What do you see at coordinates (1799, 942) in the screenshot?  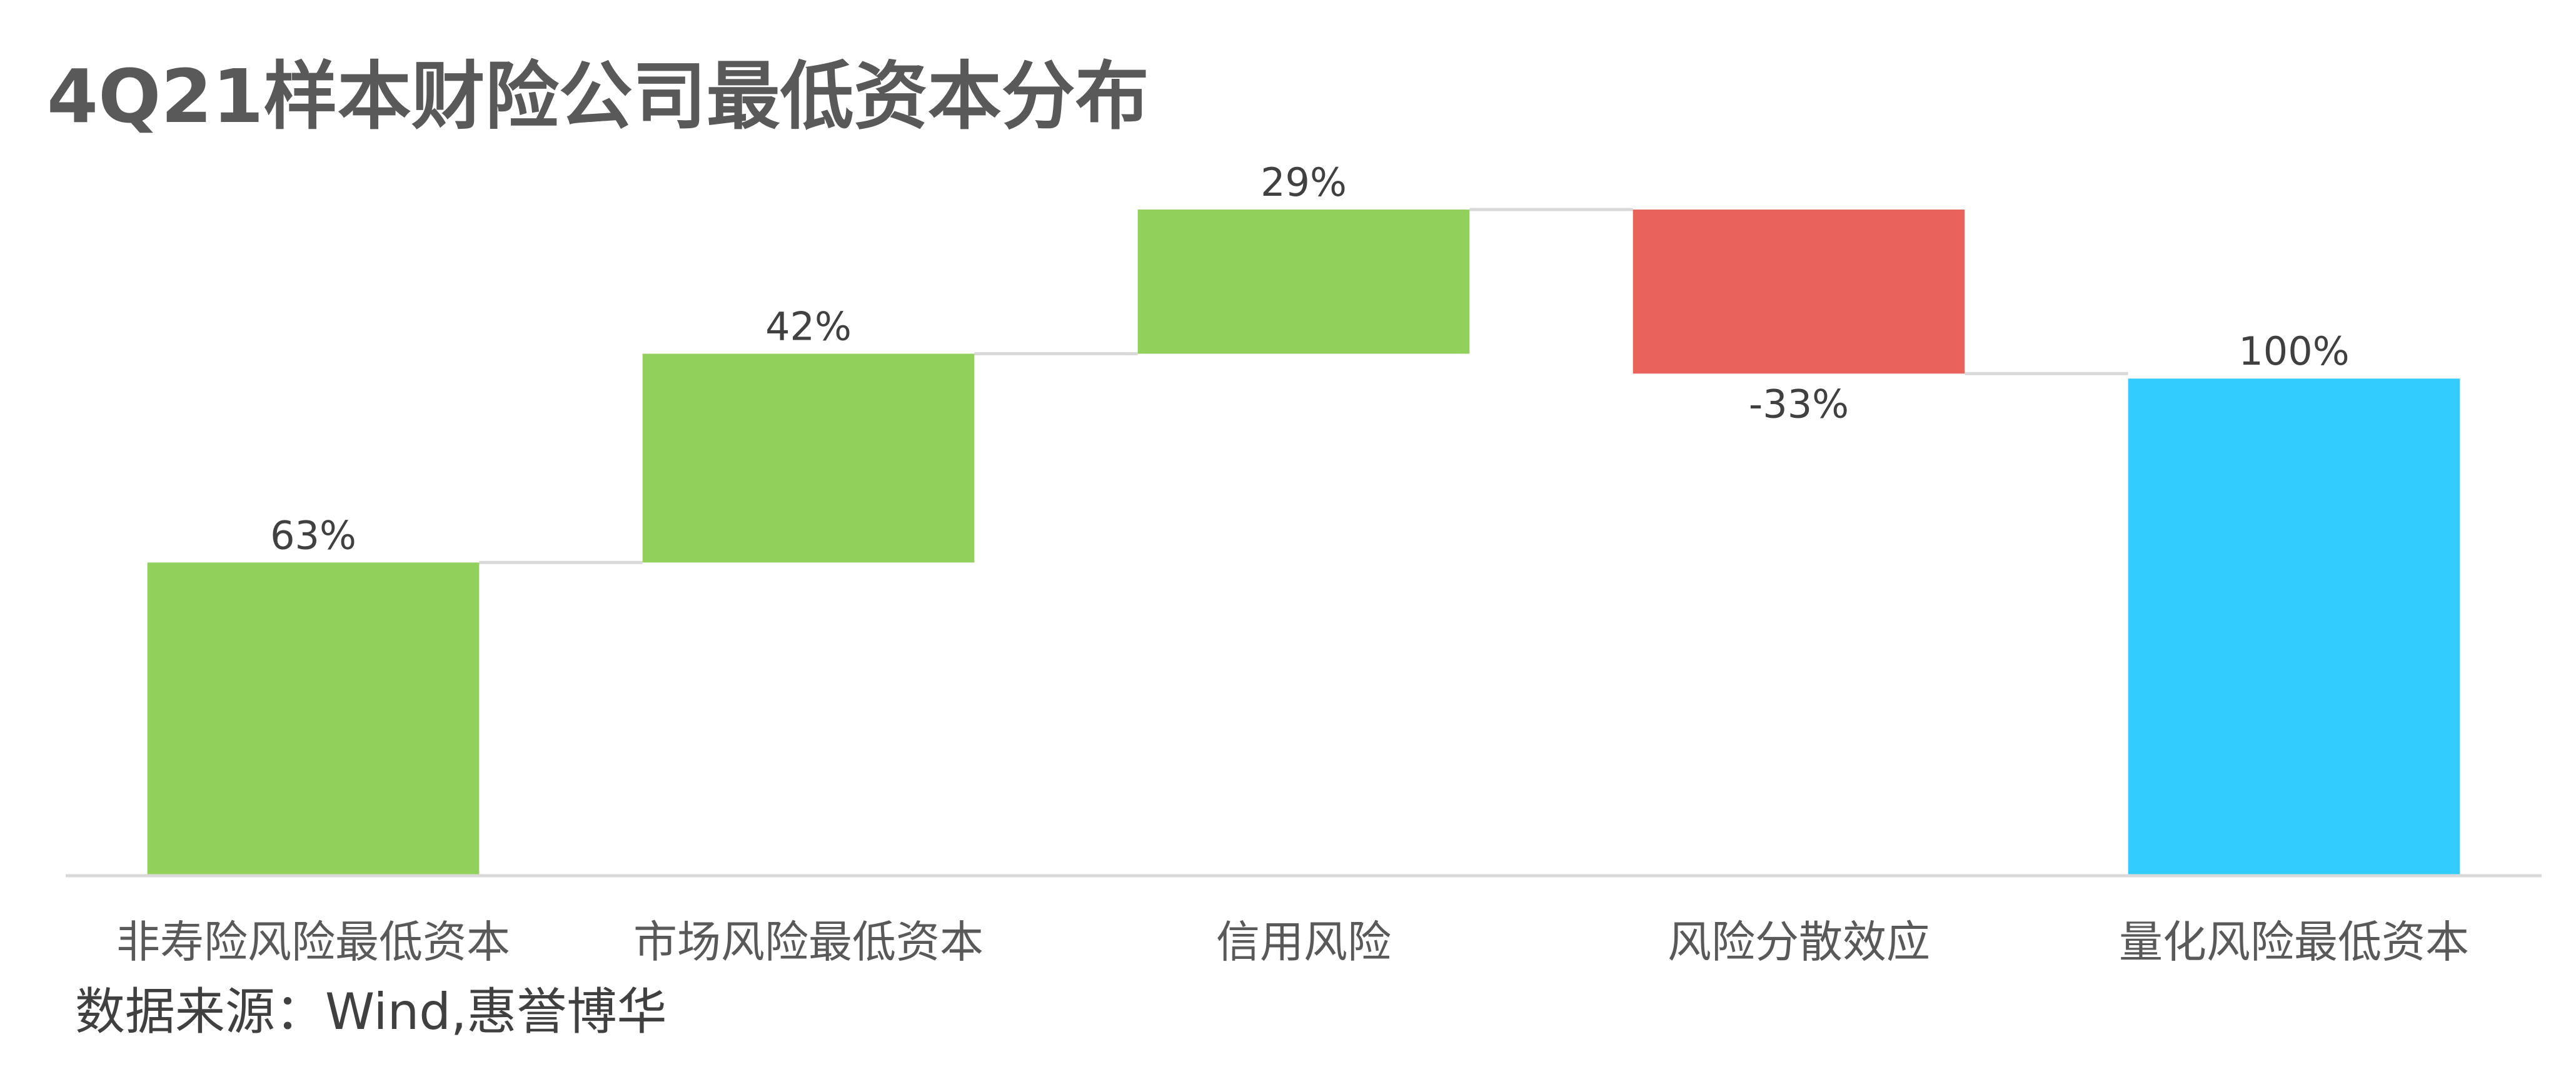 I see `category-label-4: 风险分散效应` at bounding box center [1799, 942].